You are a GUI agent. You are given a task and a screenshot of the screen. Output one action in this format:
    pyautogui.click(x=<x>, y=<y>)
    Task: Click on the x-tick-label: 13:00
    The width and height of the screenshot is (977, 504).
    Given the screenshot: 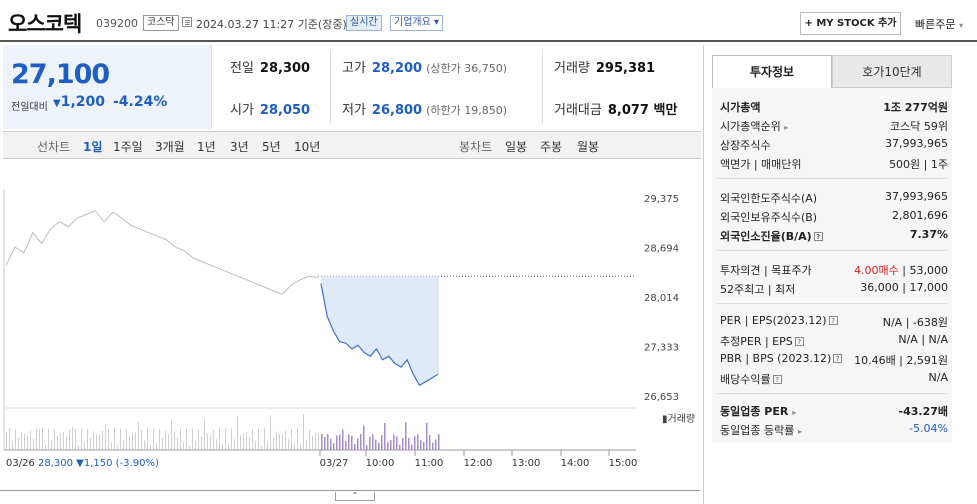 What is the action you would take?
    pyautogui.click(x=526, y=463)
    